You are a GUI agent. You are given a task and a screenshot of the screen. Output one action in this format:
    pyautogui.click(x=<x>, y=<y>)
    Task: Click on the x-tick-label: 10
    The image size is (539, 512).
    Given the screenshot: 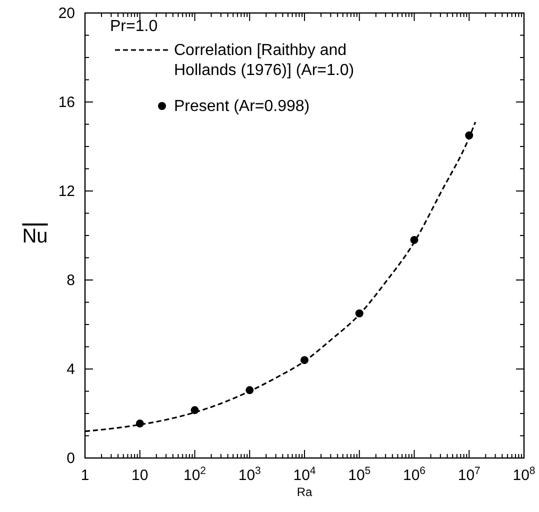 What is the action you would take?
    pyautogui.click(x=140, y=475)
    